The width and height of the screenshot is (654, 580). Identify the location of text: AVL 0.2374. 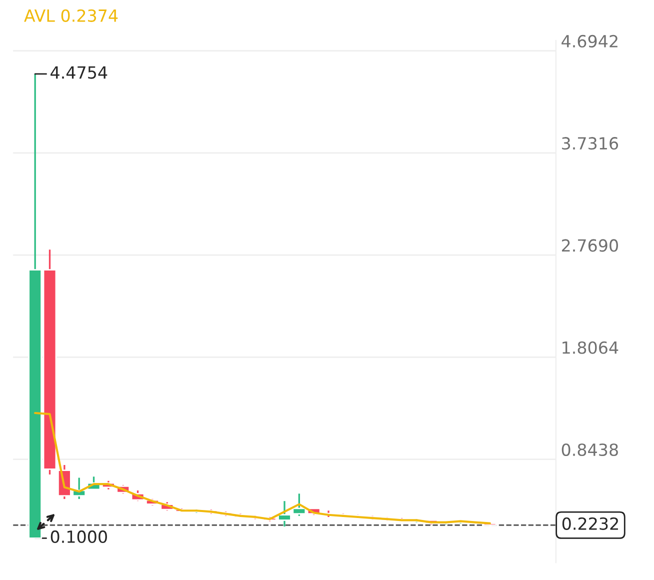
(71, 15).